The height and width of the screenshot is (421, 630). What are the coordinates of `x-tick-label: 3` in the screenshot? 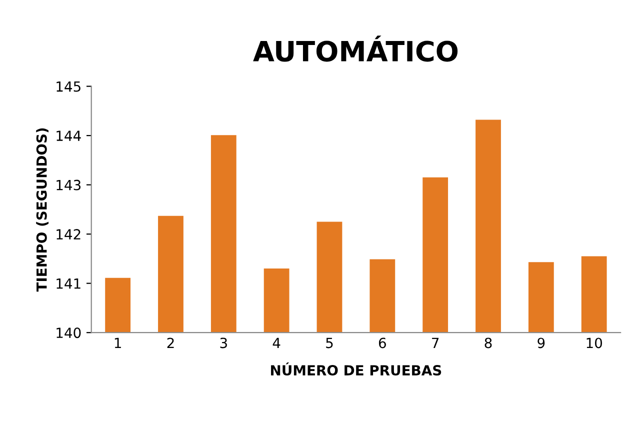 It's located at (223, 343).